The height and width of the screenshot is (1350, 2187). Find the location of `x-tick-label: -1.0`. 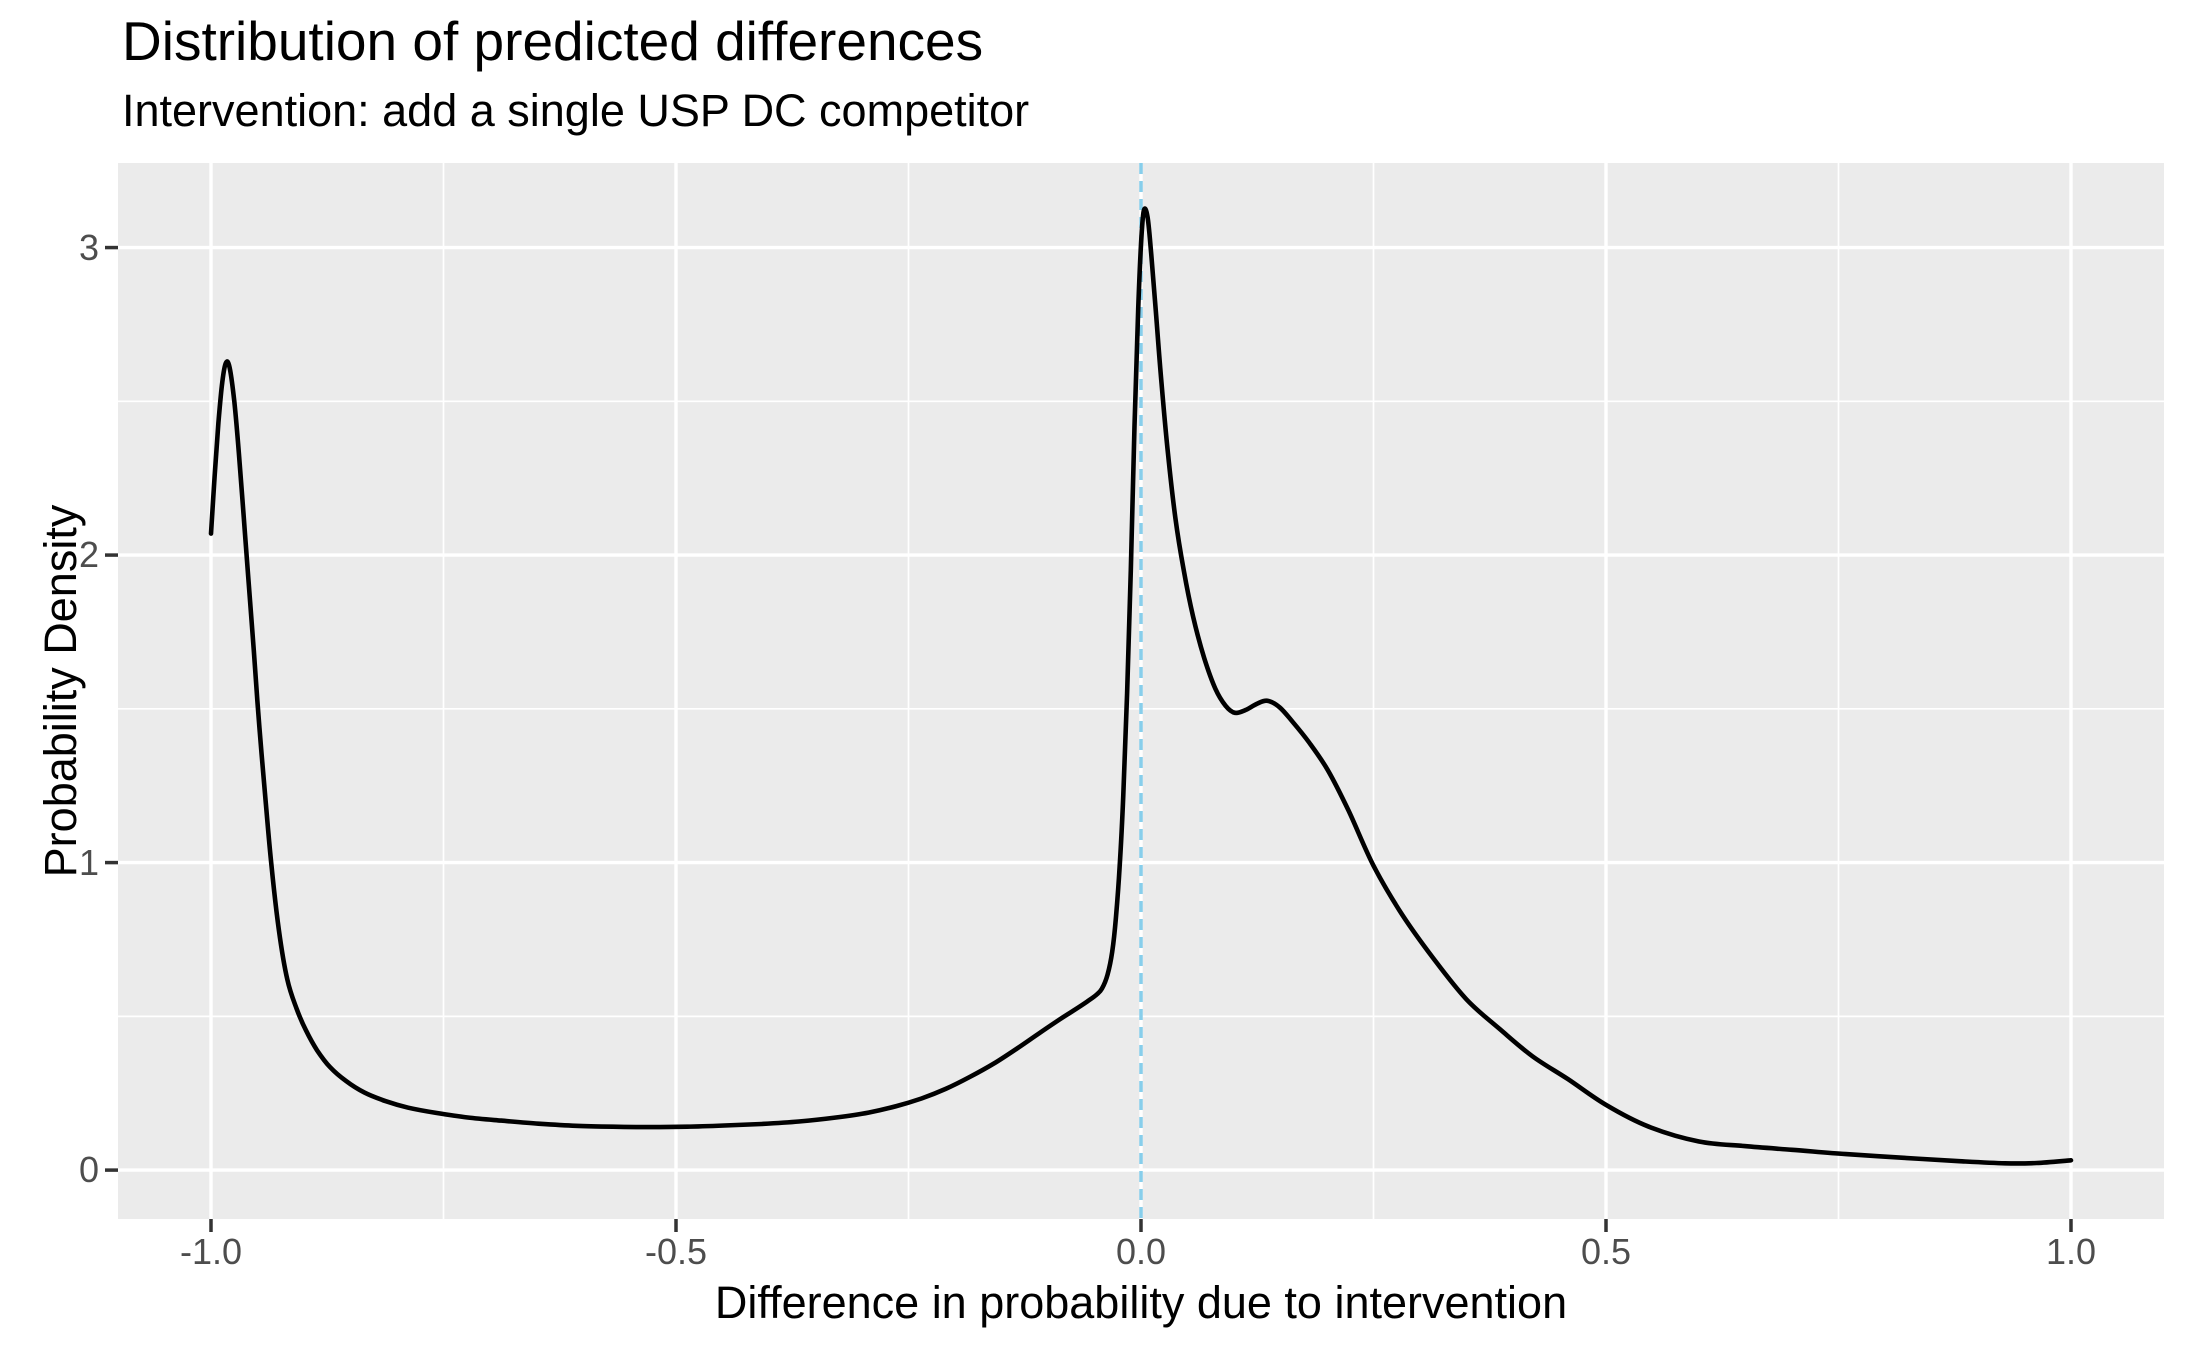

x-tick-label: -1.0 is located at coordinates (211, 1251).